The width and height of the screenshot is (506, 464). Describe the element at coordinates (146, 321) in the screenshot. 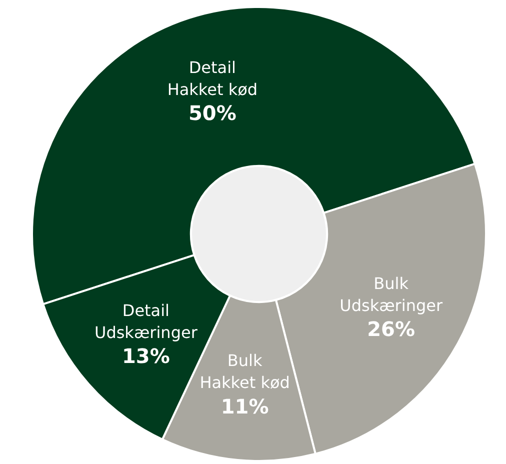

I see `slice-label: Detail Udskæringer` at that location.